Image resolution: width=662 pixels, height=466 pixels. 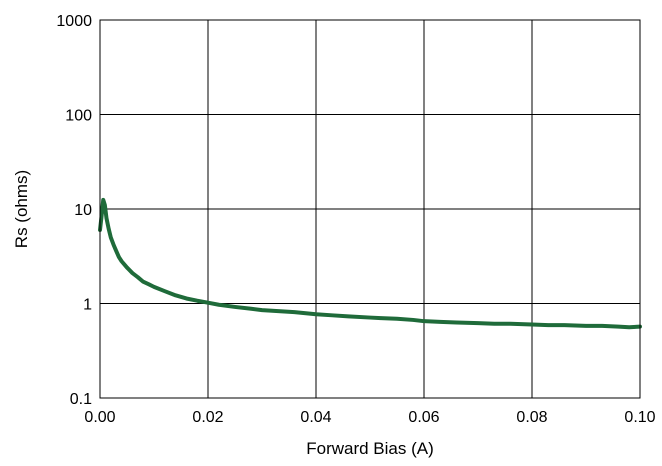 I want to click on x-tick-label: 0.00, so click(x=99, y=417).